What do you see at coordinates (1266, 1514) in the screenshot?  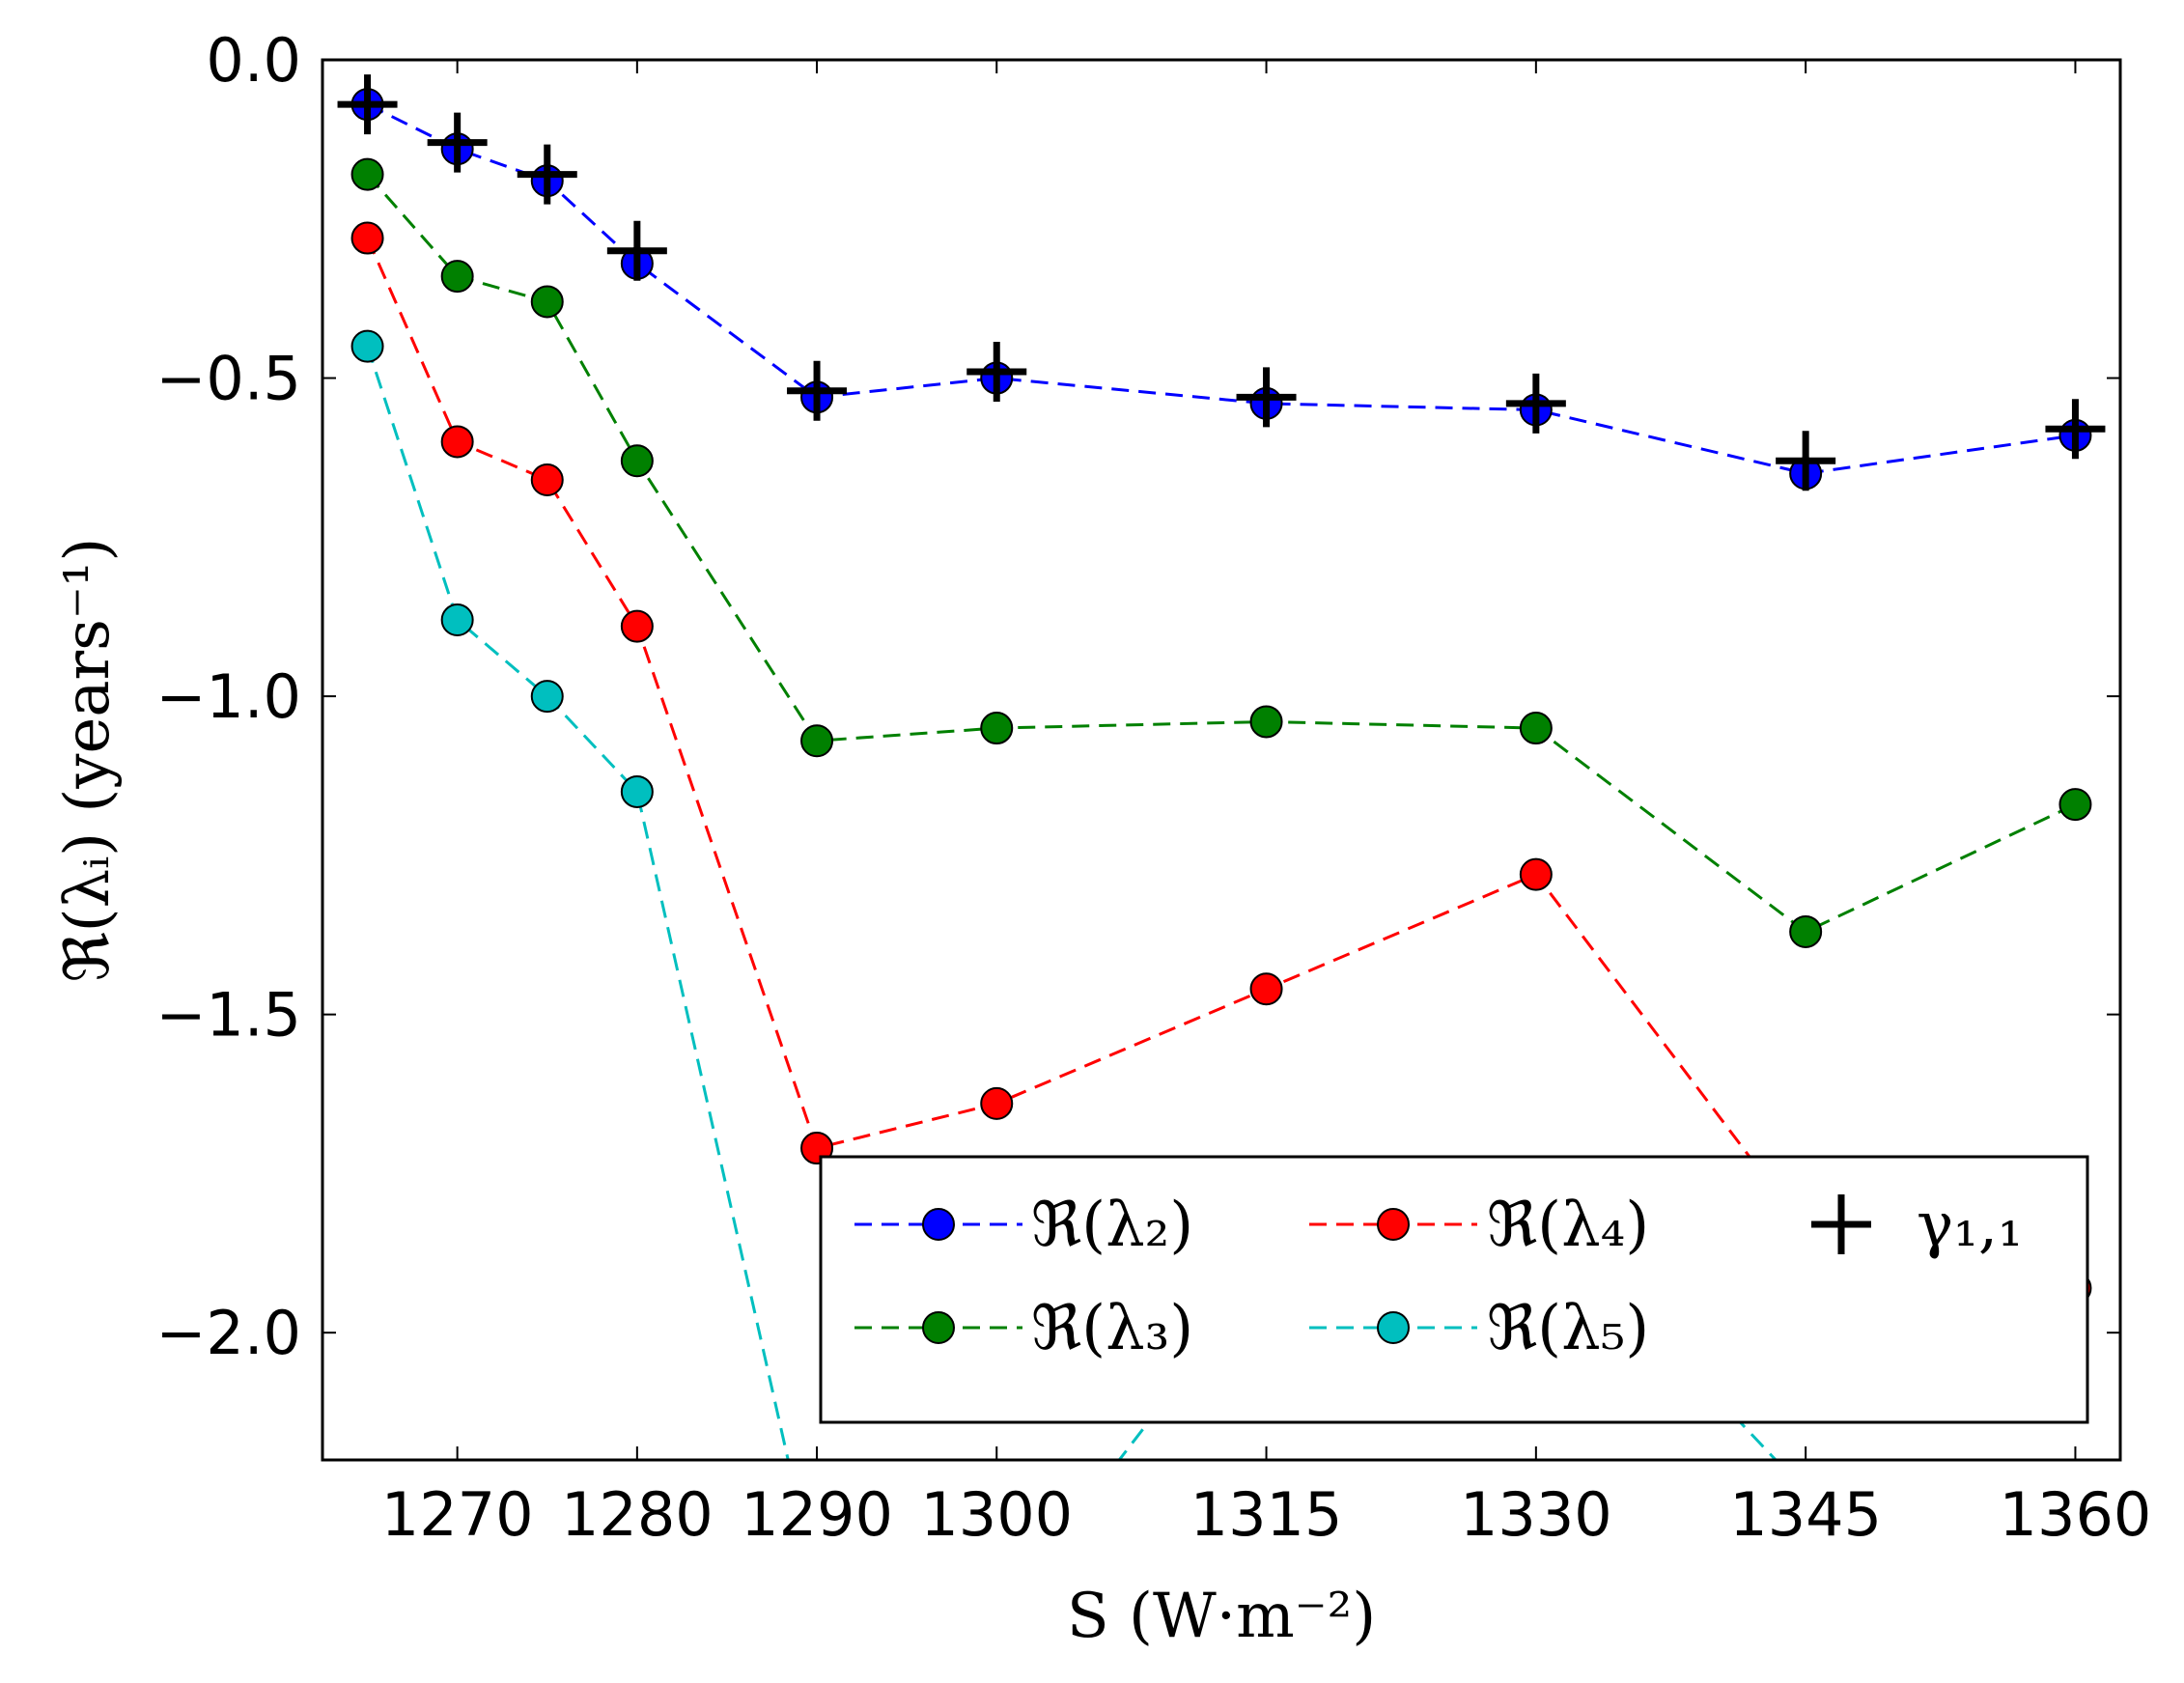 I see `x-tick-label: 1315` at bounding box center [1266, 1514].